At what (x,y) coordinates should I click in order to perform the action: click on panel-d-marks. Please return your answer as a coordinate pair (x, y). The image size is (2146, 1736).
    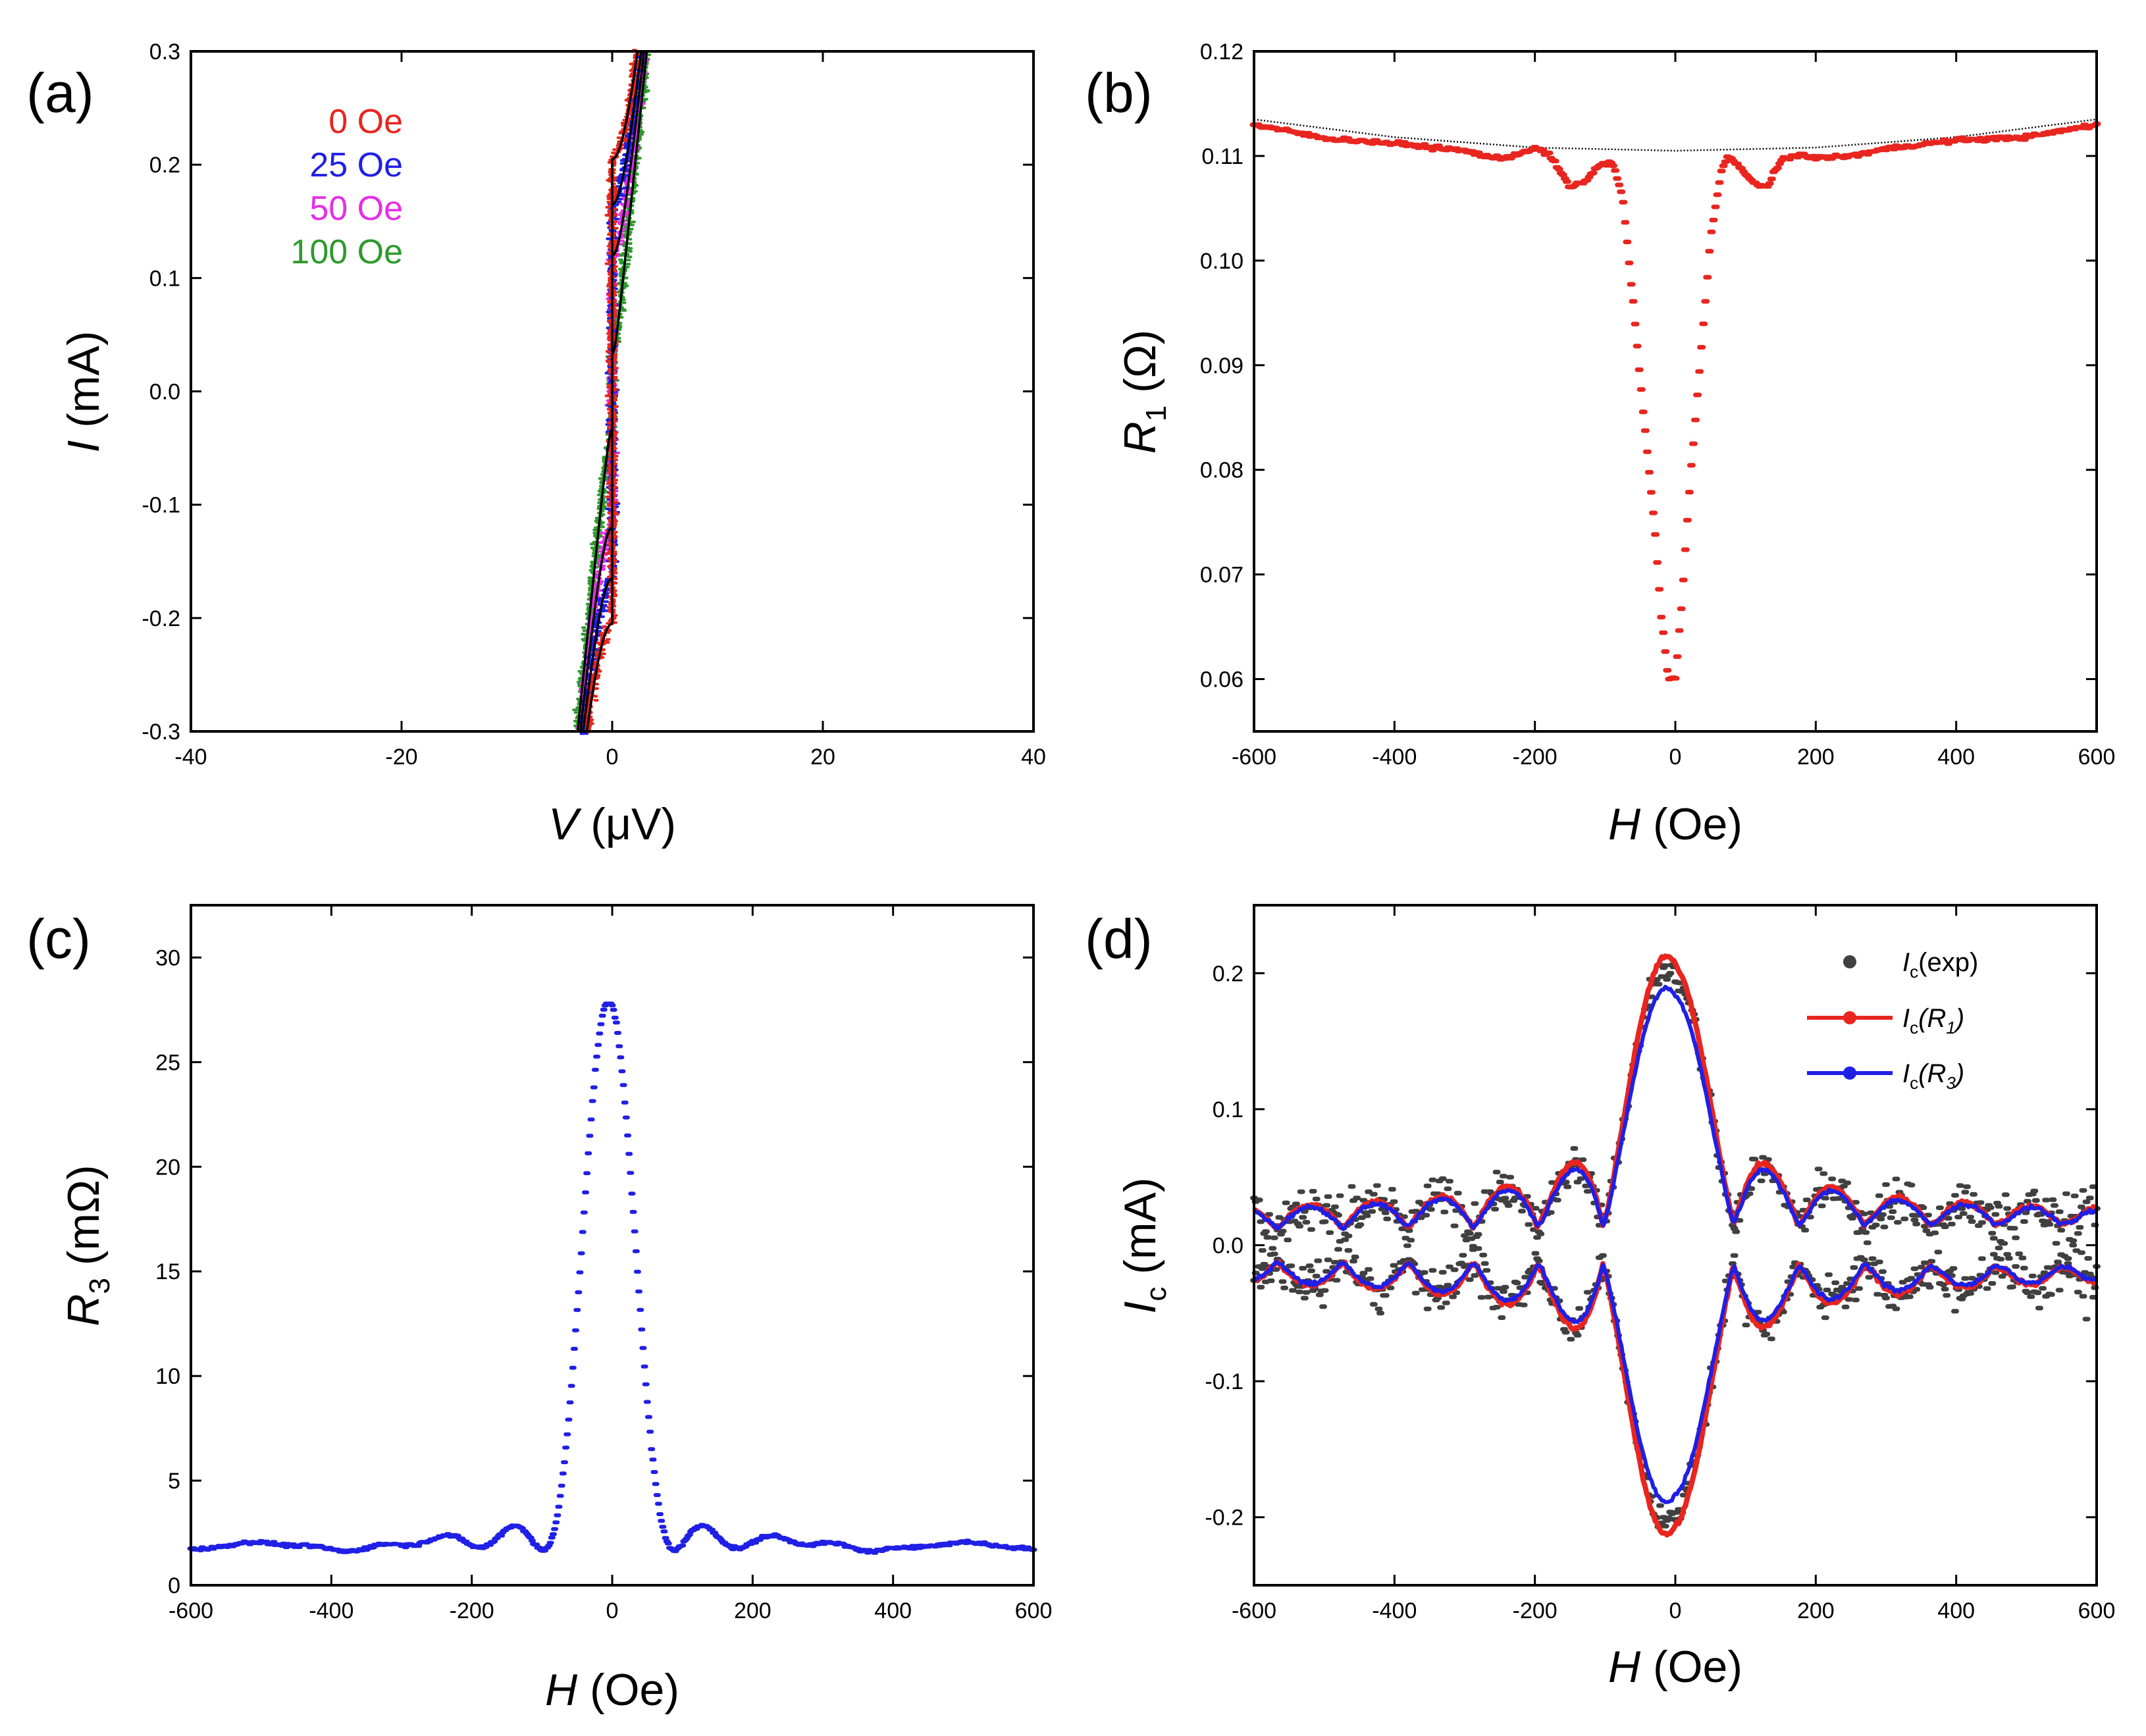
    Looking at the image, I should click on (1675, 1245).